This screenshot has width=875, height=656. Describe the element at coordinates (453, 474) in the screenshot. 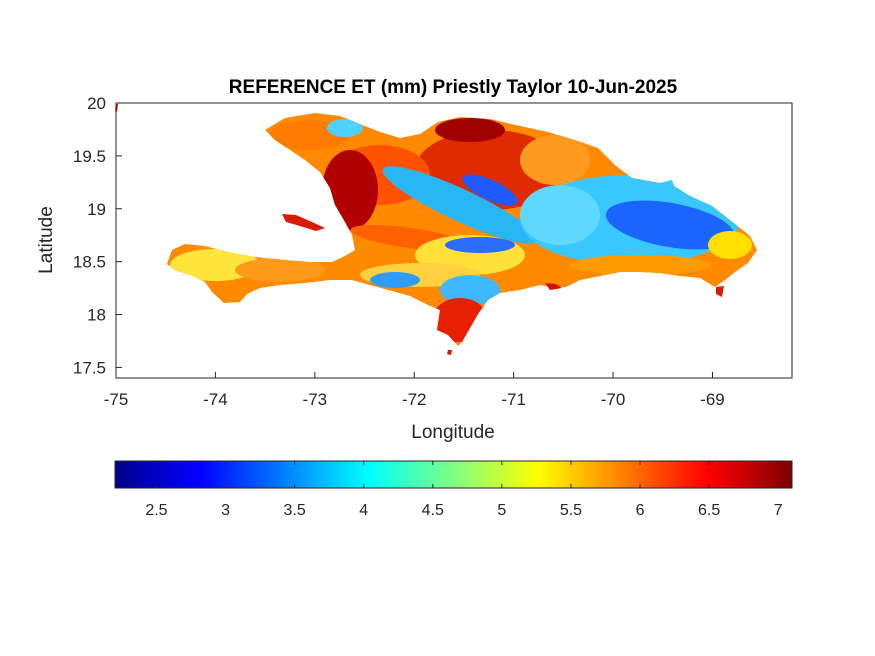

I see `colorbar` at that location.